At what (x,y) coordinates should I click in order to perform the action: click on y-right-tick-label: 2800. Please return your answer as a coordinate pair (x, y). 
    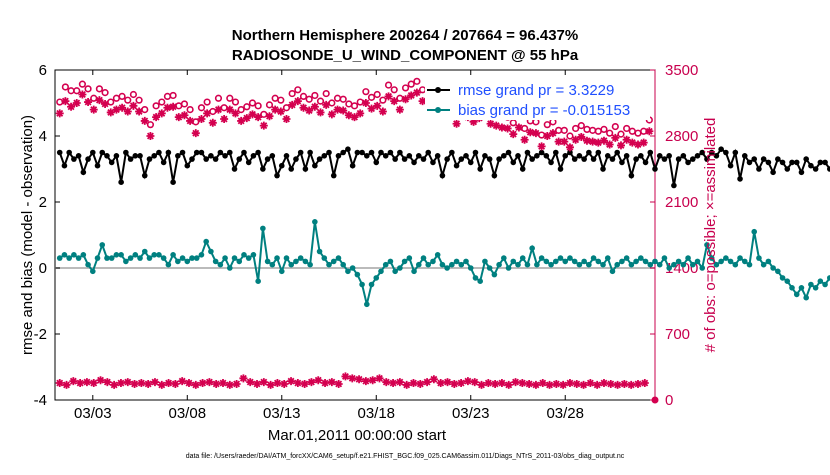
    Looking at the image, I should click on (681, 136).